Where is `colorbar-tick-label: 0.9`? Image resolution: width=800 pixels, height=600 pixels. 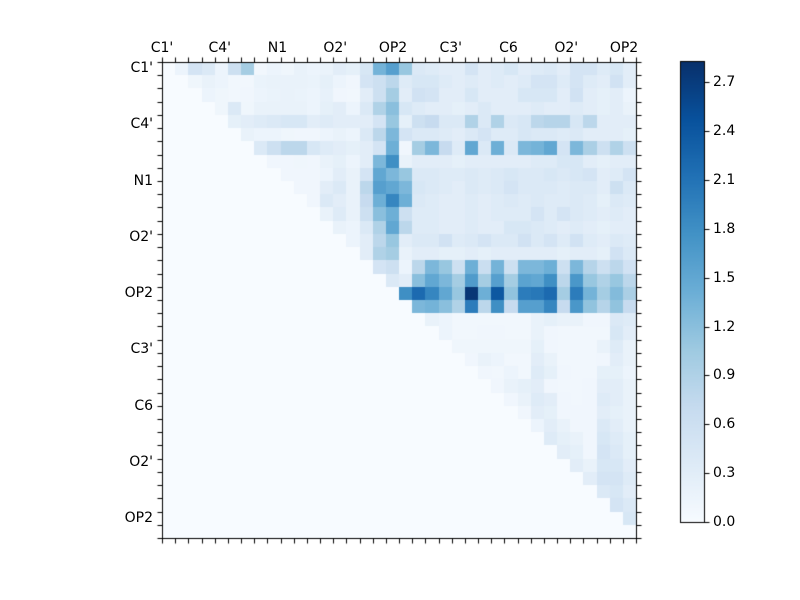
colorbar-tick-label: 0.9 is located at coordinates (724, 375).